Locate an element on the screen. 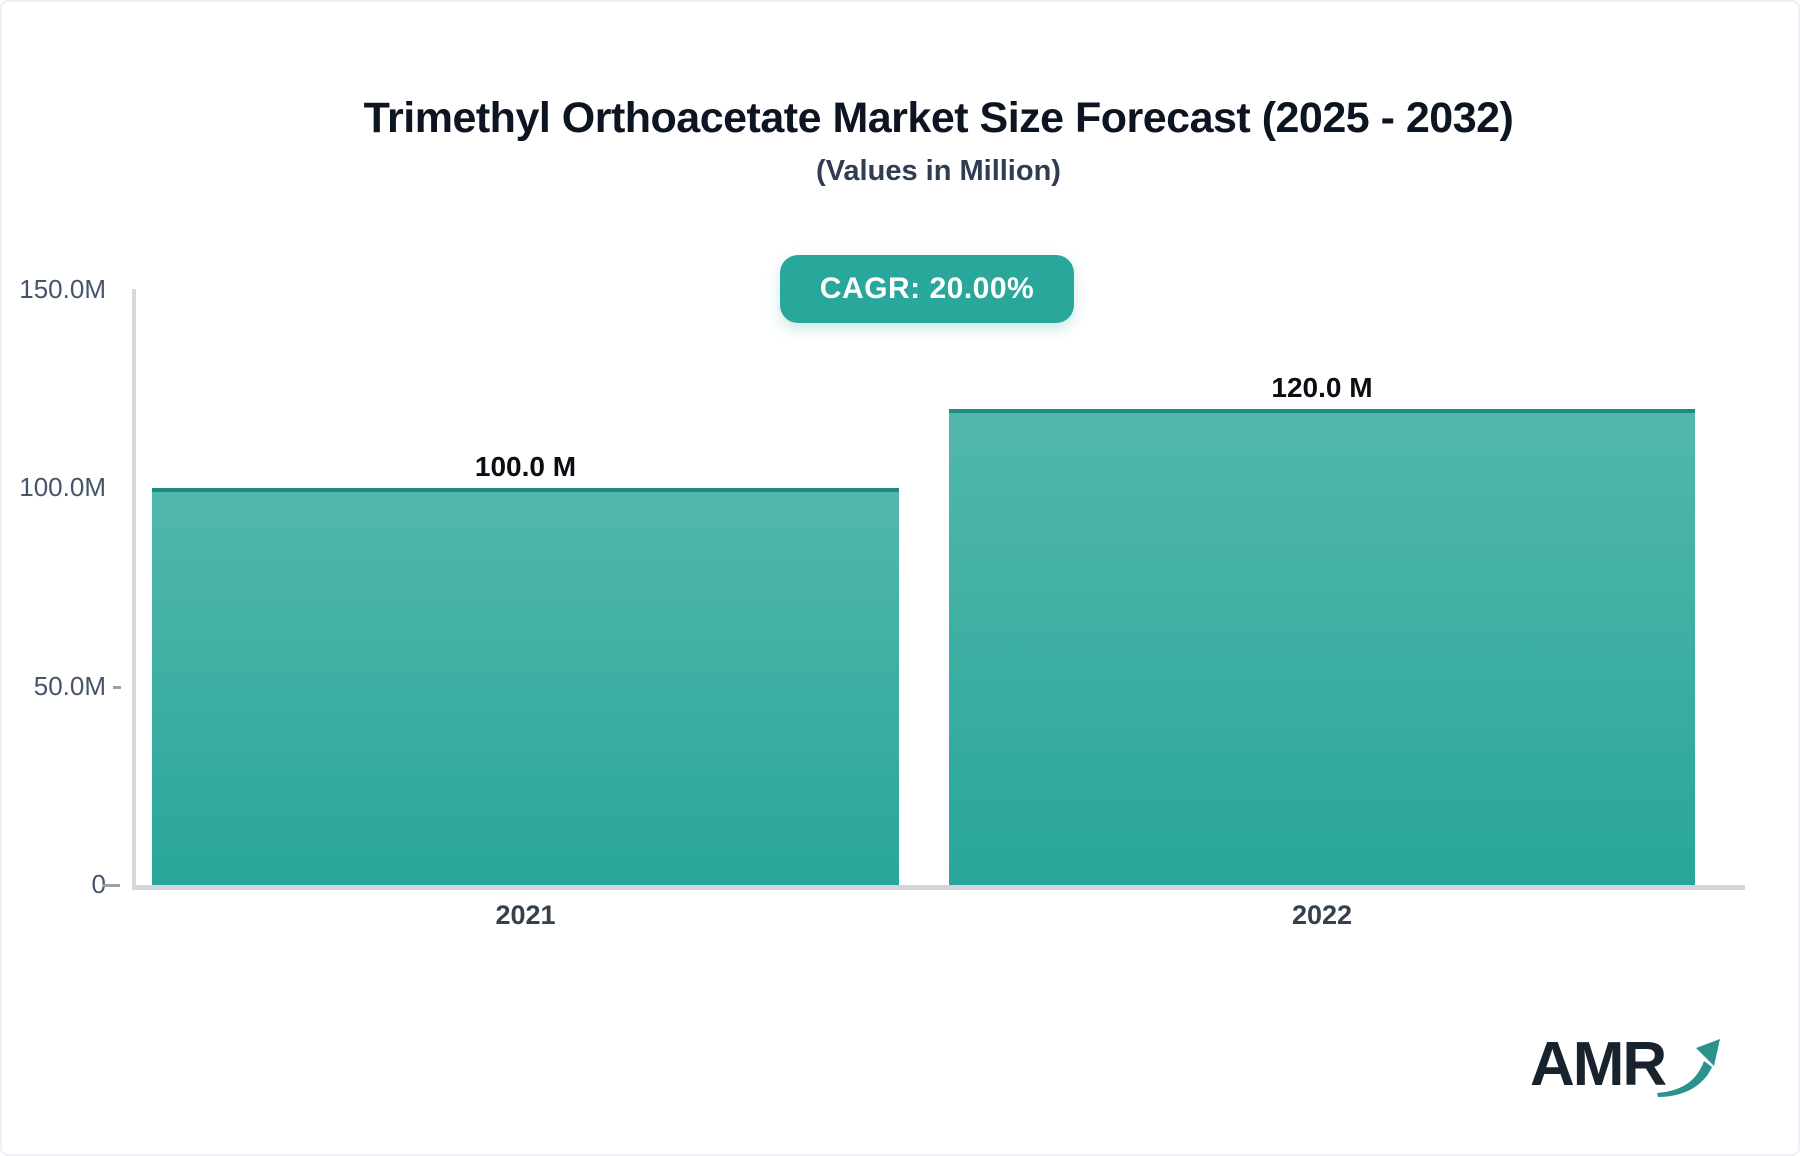 The width and height of the screenshot is (1800, 1156). x-axis-baseline is located at coordinates (938, 887).